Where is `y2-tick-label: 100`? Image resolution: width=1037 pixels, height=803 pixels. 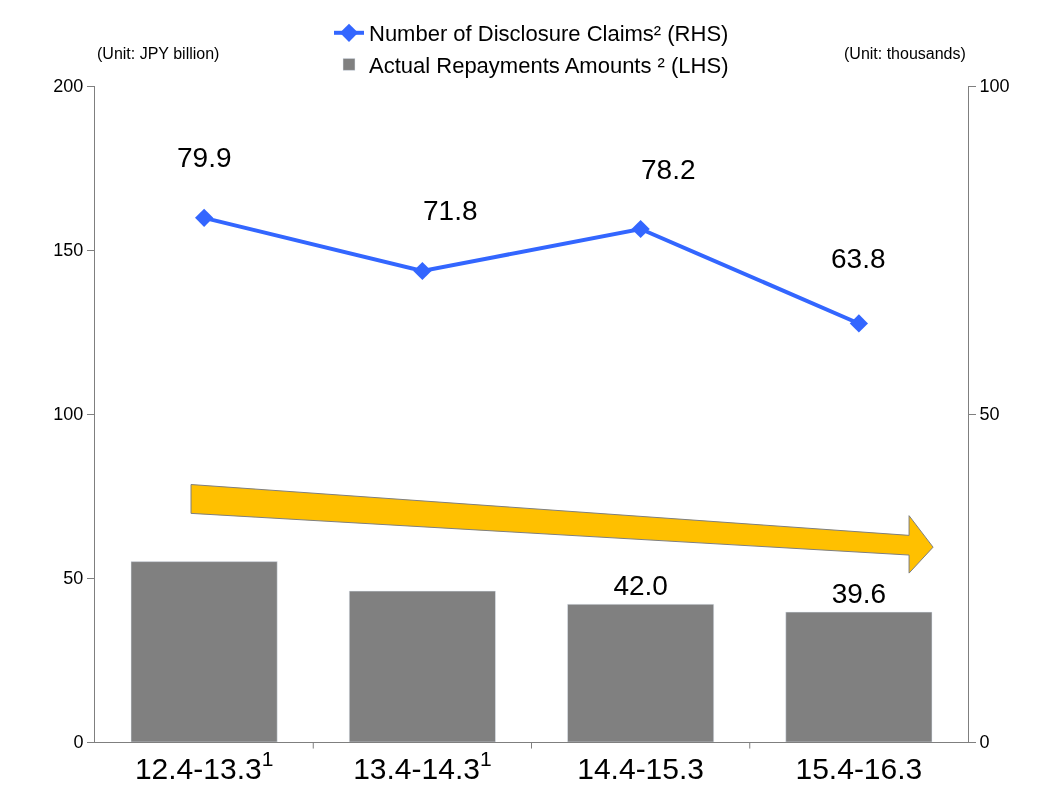 y2-tick-label: 100 is located at coordinates (994, 86).